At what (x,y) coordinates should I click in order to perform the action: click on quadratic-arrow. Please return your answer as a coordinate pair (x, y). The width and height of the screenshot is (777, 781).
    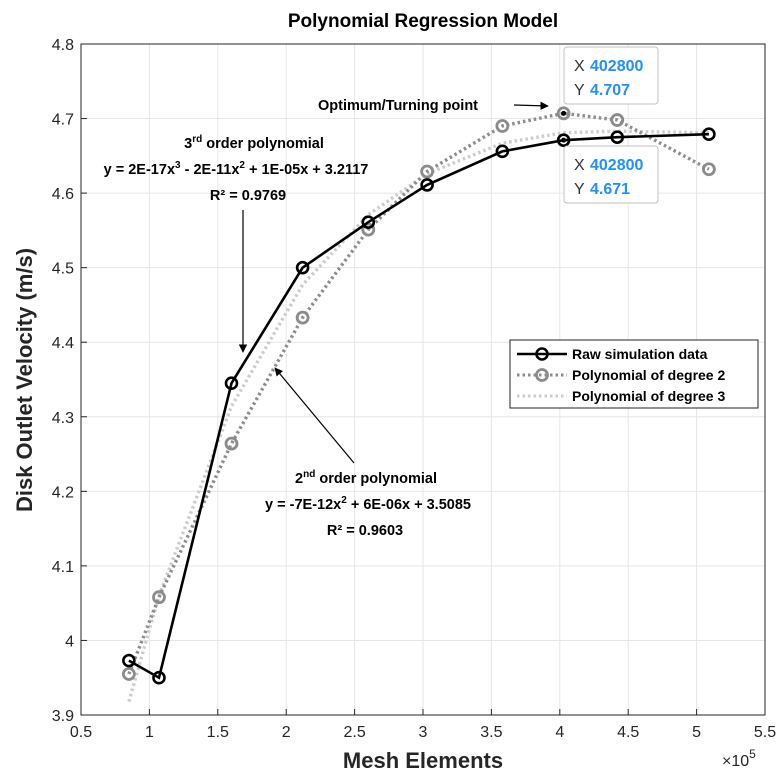
    Looking at the image, I should click on (314, 415).